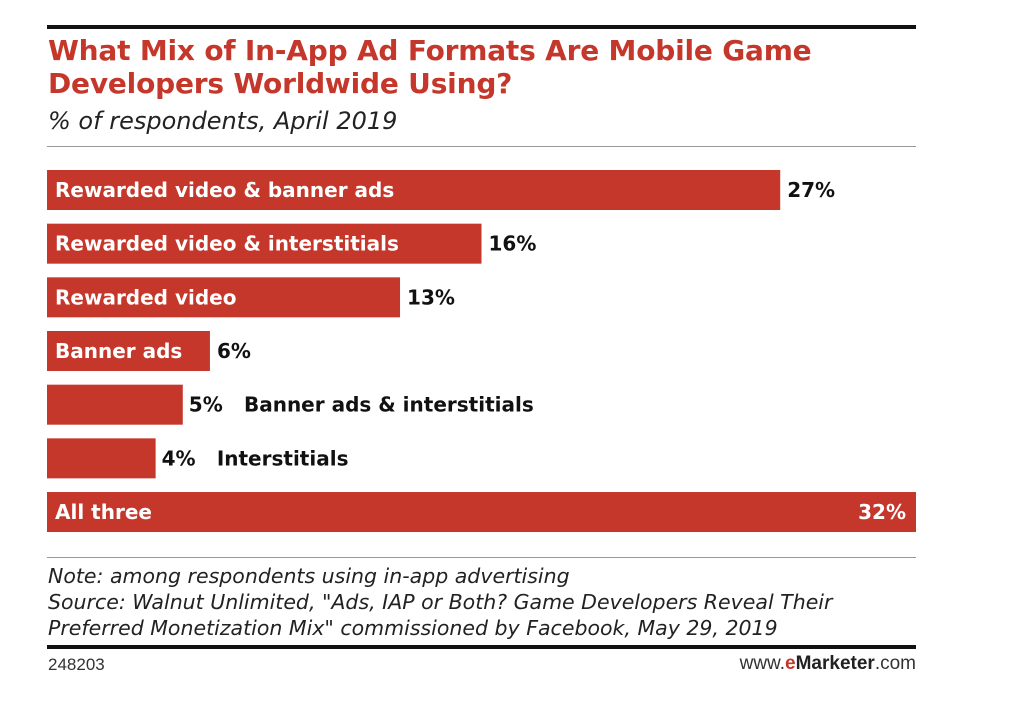 This screenshot has width=1024, height=722. What do you see at coordinates (481, 512) in the screenshot?
I see `bar-all-three` at bounding box center [481, 512].